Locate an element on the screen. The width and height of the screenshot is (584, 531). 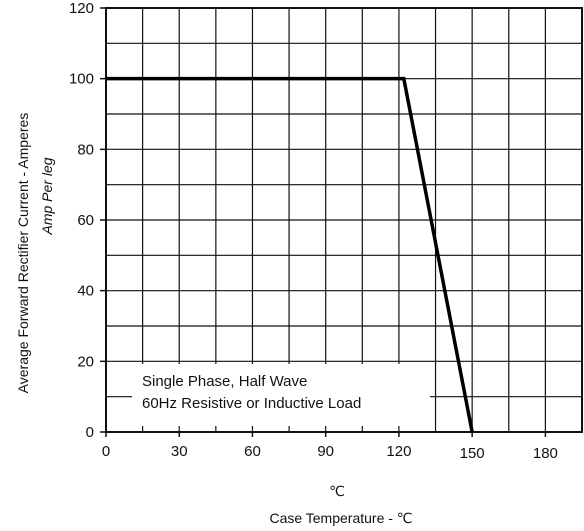
annotation-line-2: 60Hz Resistive or Inductive Load is located at coordinates (251, 403).